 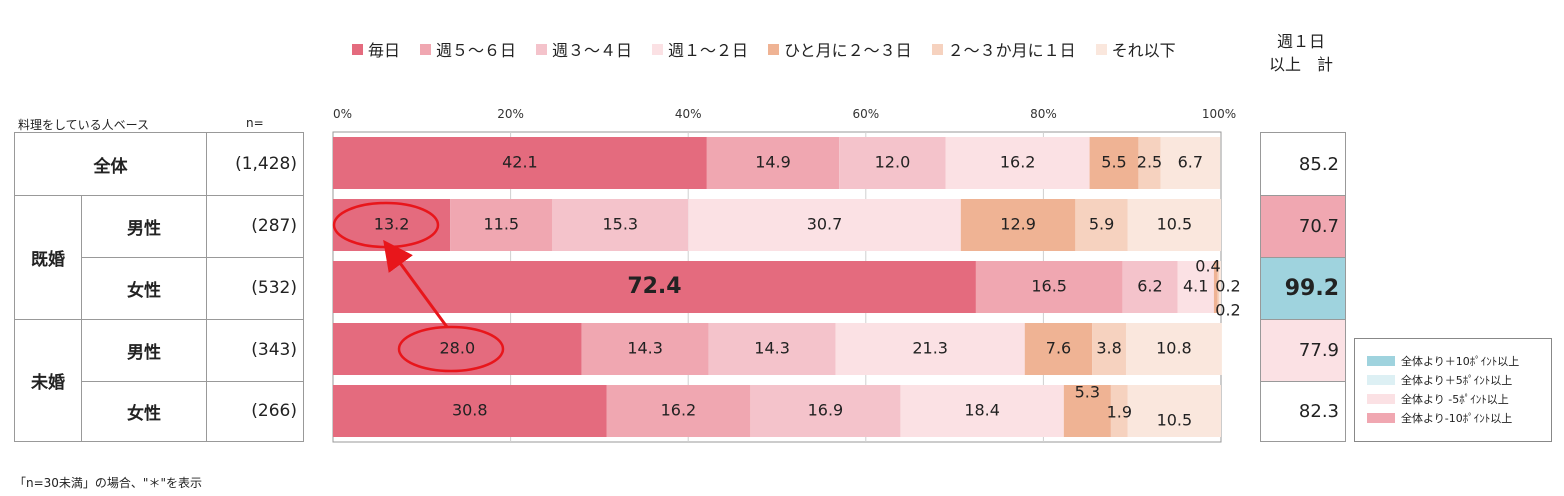 What do you see at coordinates (274, 411) in the screenshot?
I see `row-n: (266)` at bounding box center [274, 411].